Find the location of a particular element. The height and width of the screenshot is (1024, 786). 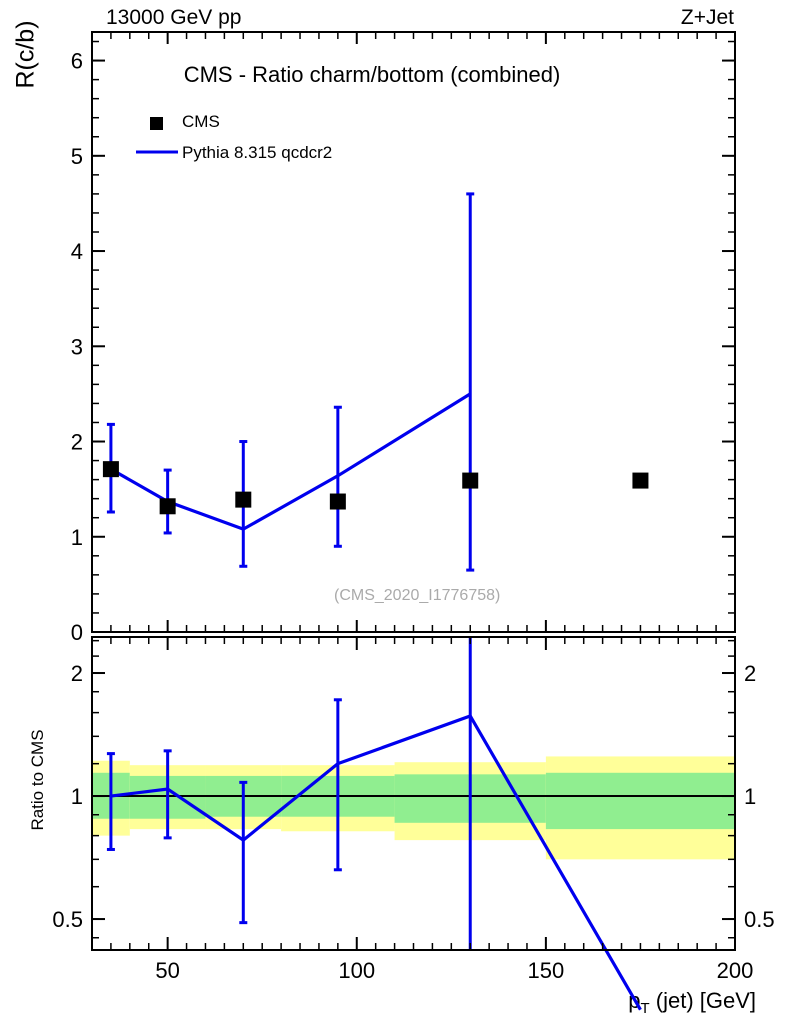

main-y-tick-label: 3 is located at coordinates (77, 346).